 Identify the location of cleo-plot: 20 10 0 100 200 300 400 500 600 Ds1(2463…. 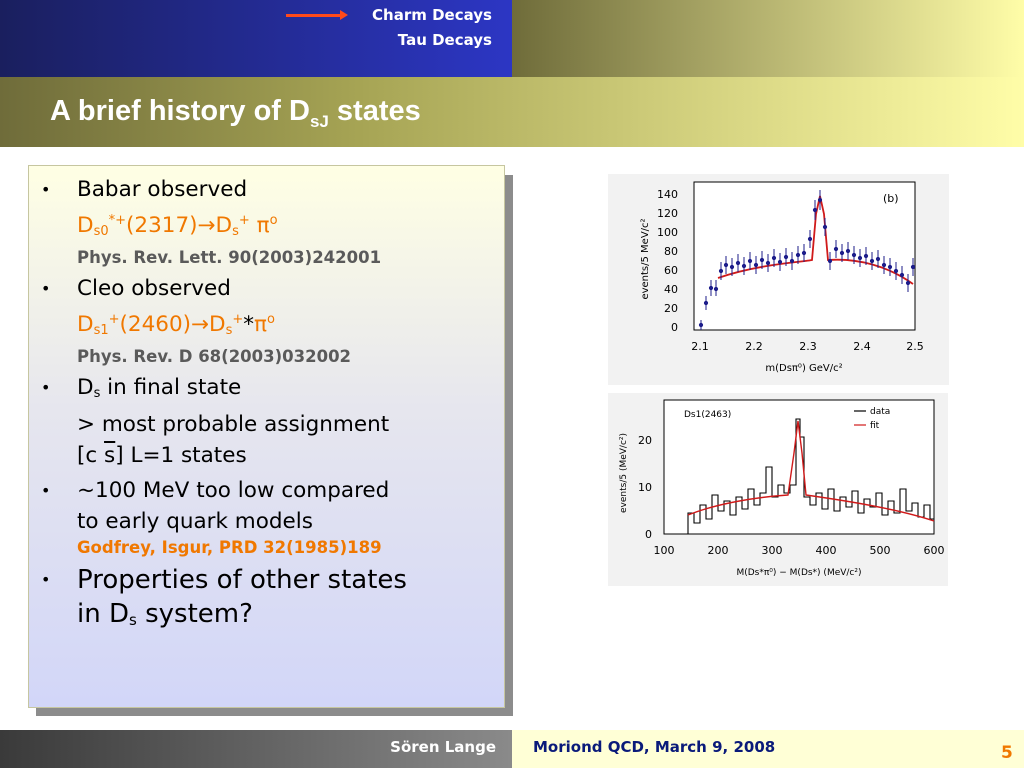
(778, 489).